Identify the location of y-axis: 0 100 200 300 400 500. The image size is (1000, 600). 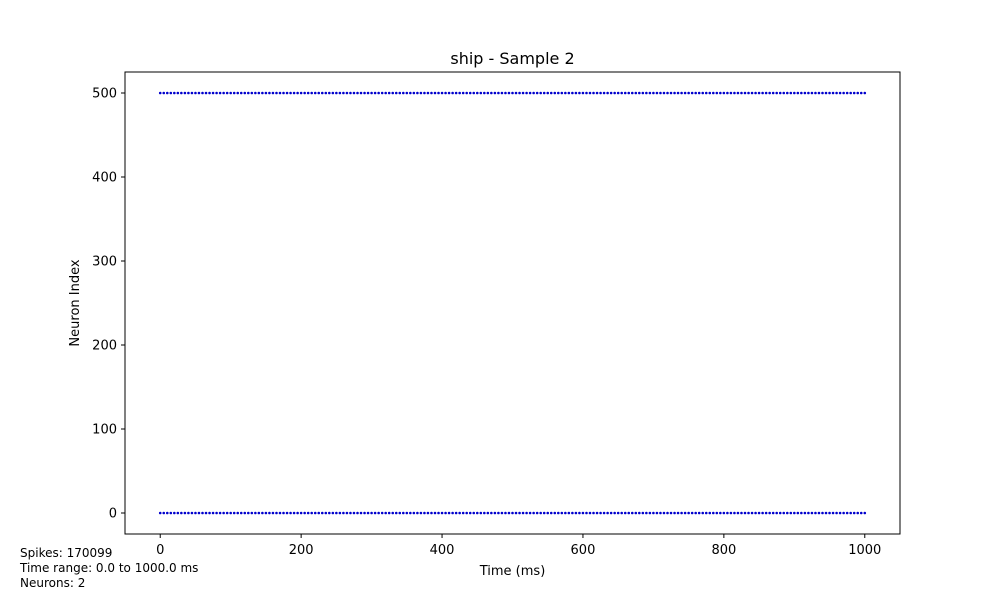
(108, 304).